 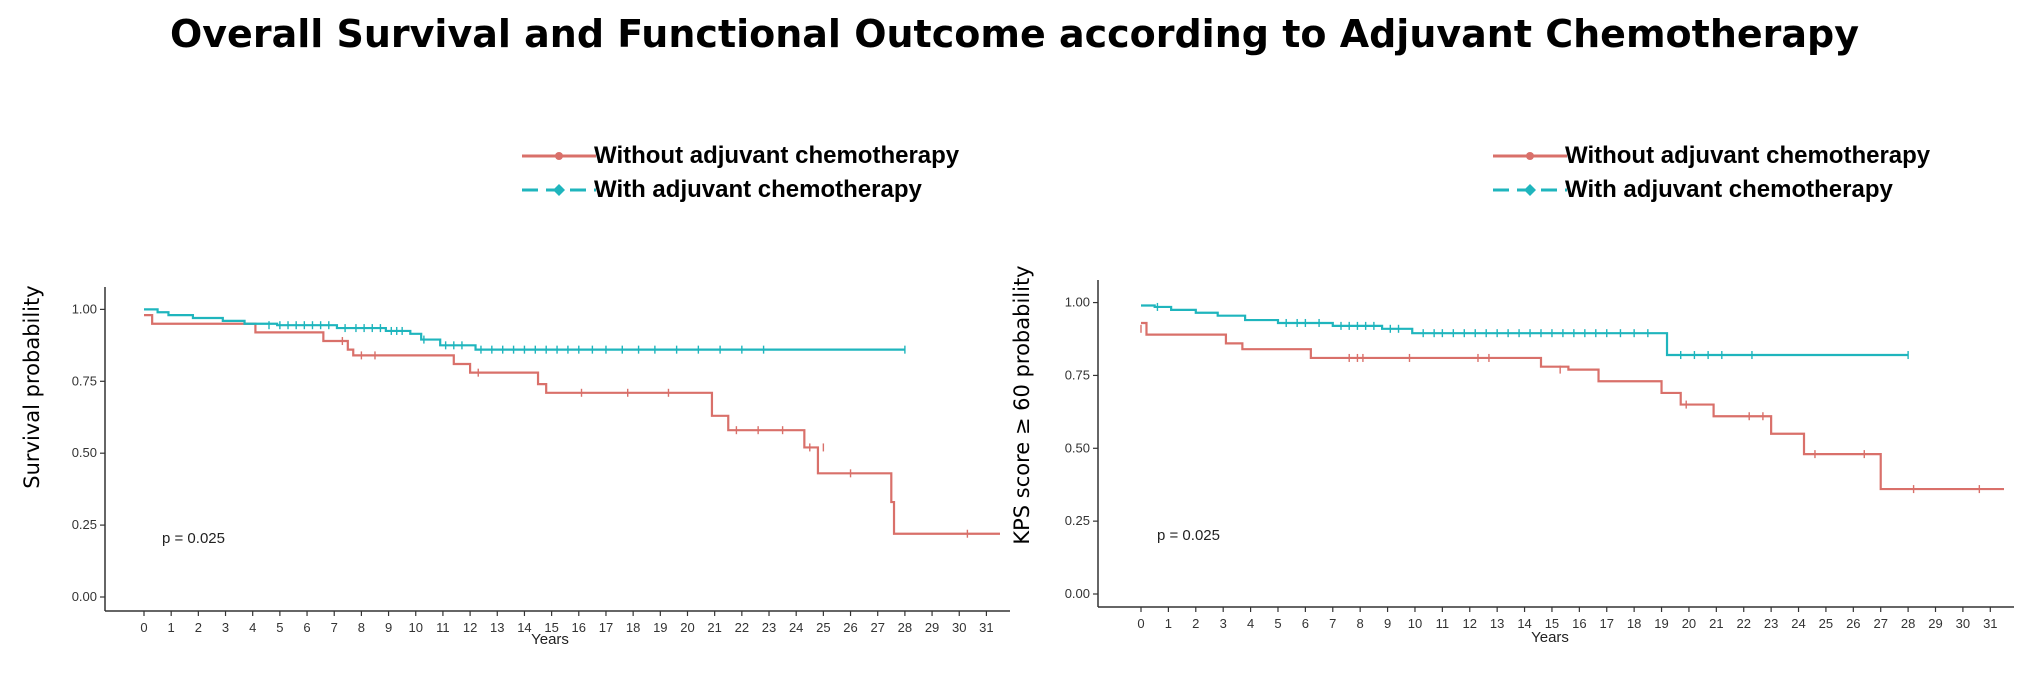 I want to click on left-x-tick-label: 1, so click(x=171, y=627).